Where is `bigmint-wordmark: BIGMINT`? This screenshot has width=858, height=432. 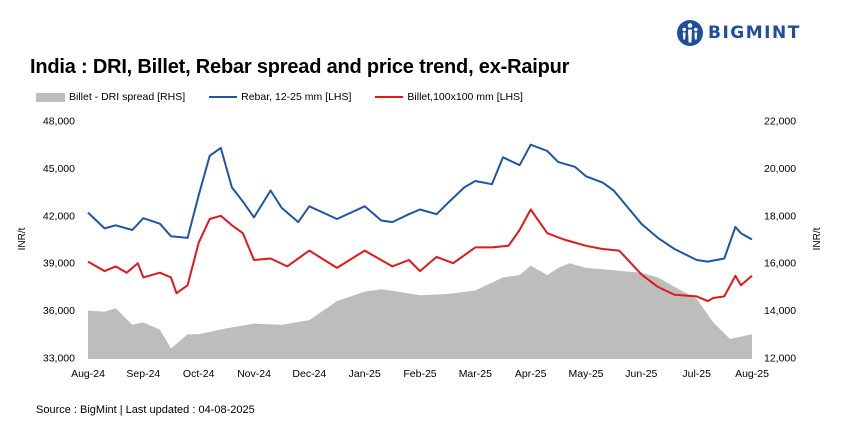 bigmint-wordmark: BIGMINT is located at coordinates (754, 33).